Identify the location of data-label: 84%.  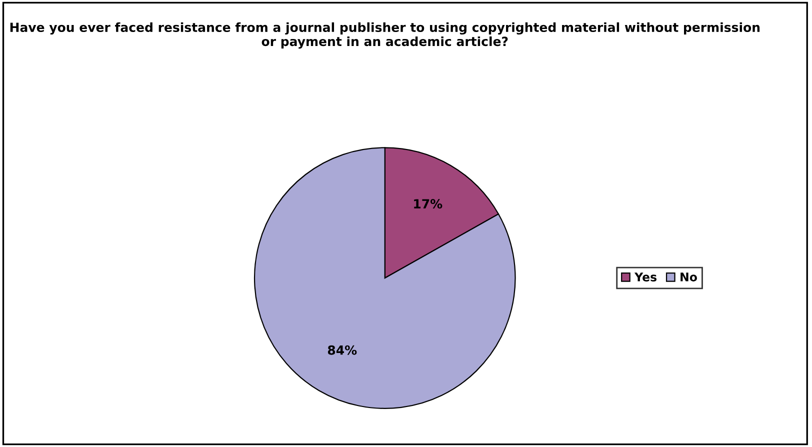
(342, 350).